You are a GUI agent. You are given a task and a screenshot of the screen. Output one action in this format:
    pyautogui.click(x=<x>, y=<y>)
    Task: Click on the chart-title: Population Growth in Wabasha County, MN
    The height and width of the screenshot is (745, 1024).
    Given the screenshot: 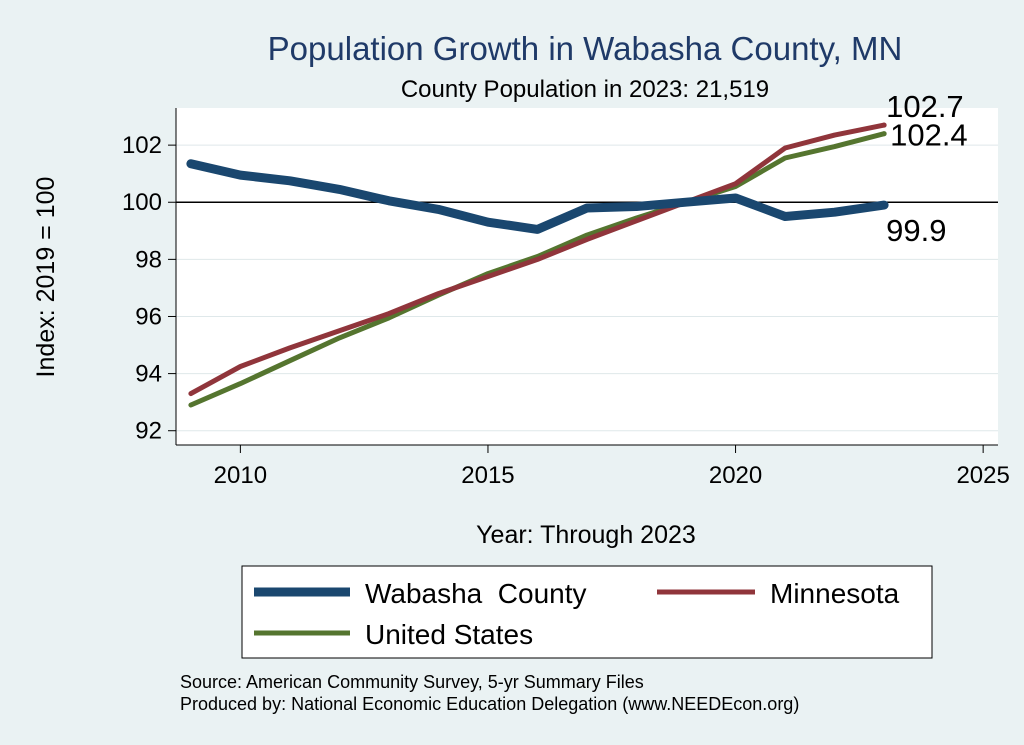 What is the action you would take?
    pyautogui.click(x=585, y=48)
    